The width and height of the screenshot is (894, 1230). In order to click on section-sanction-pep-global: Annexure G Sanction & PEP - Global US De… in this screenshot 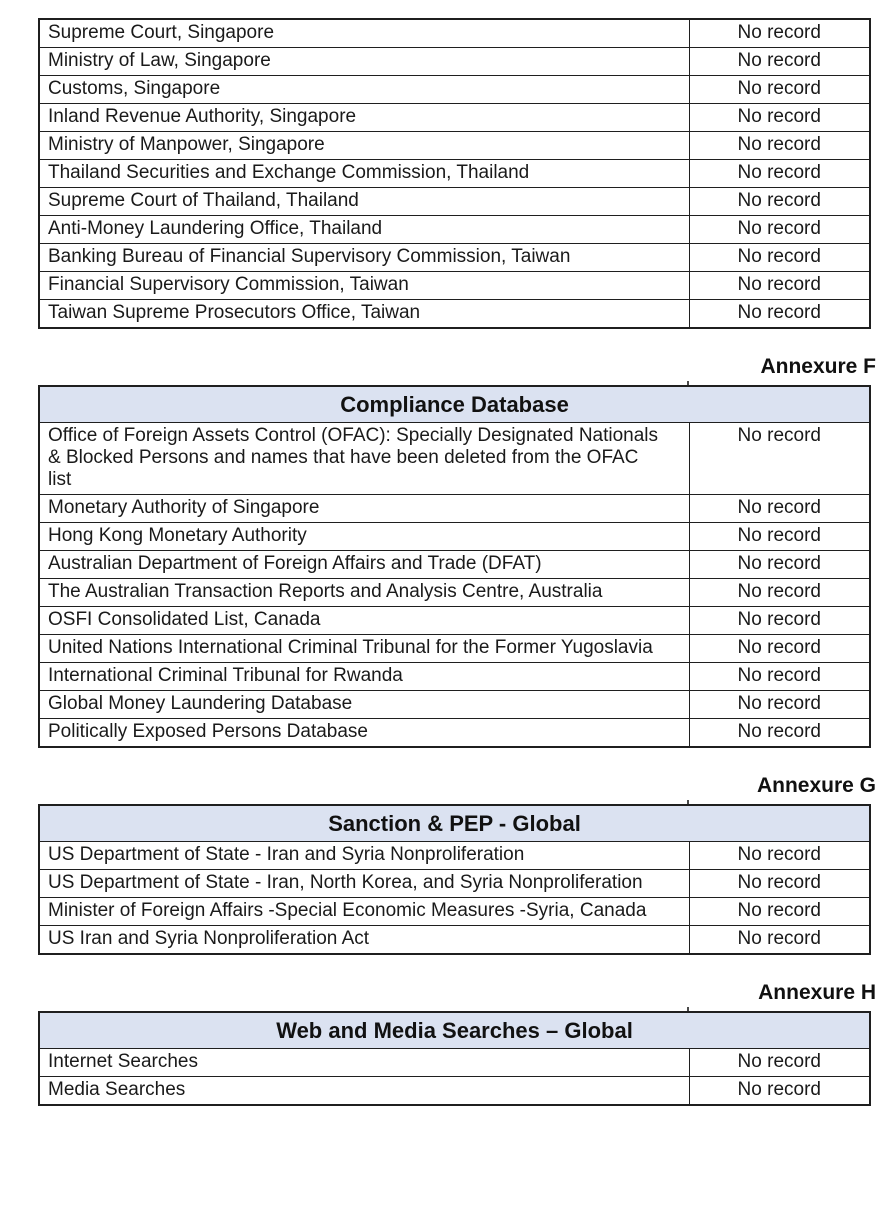, I will do `click(457, 865)`.